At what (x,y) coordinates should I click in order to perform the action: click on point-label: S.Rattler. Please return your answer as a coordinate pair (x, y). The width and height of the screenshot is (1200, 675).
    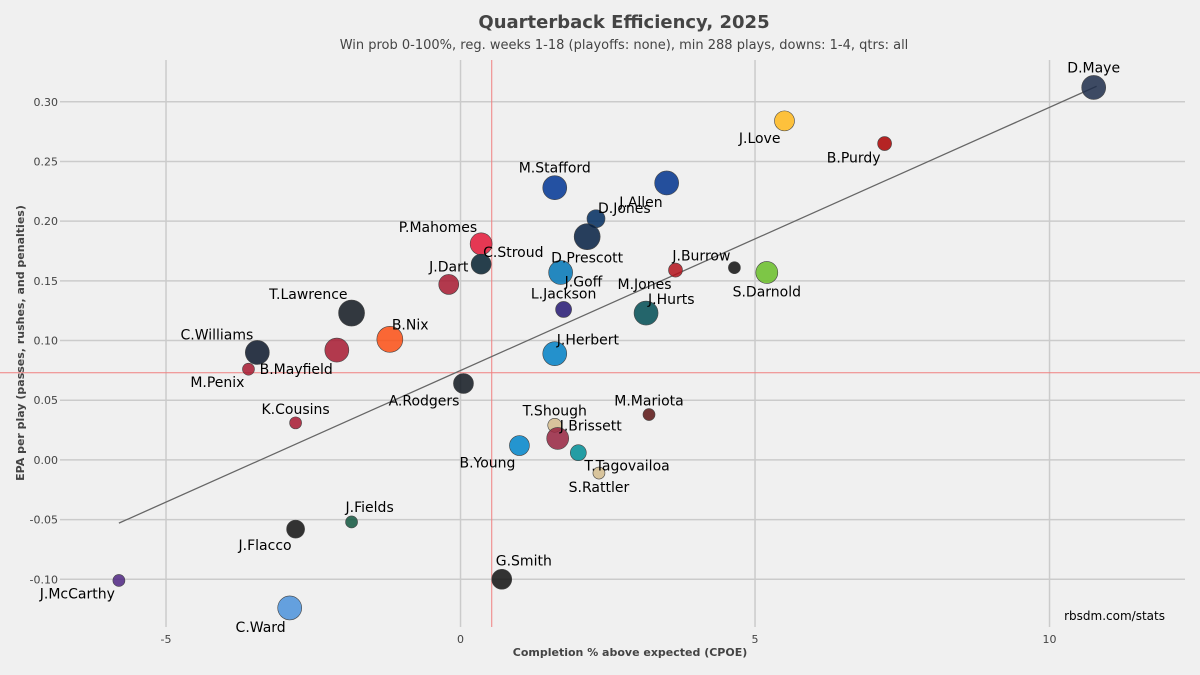
    Looking at the image, I should click on (599, 488).